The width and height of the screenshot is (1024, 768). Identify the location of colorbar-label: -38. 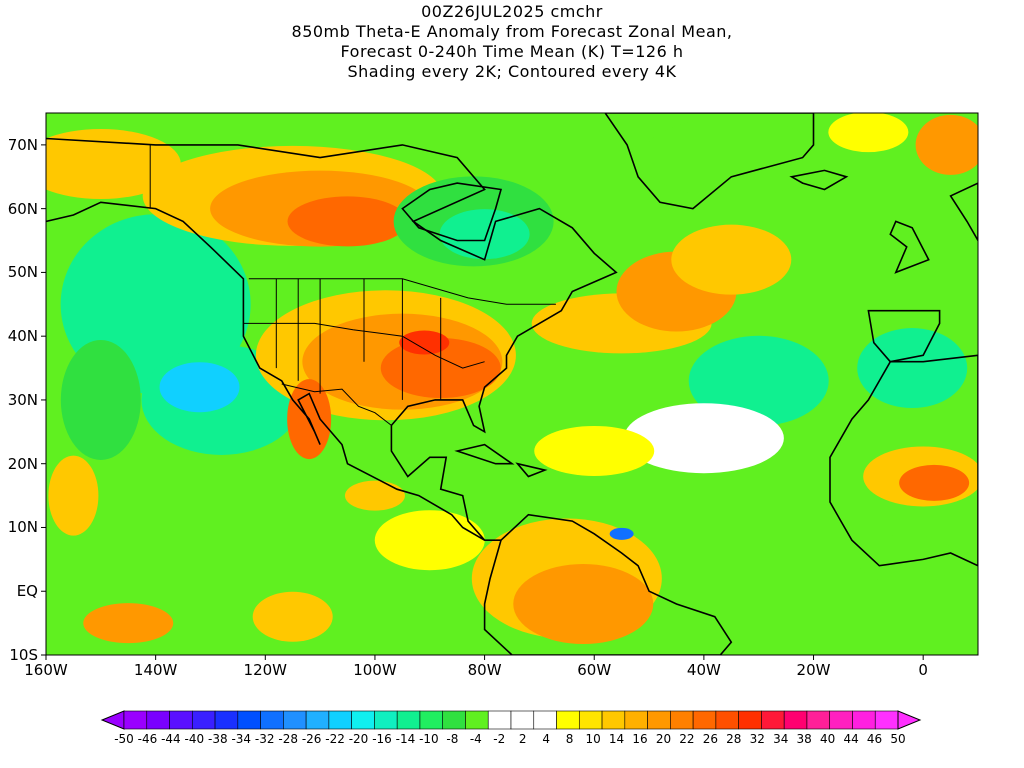
(218, 739).